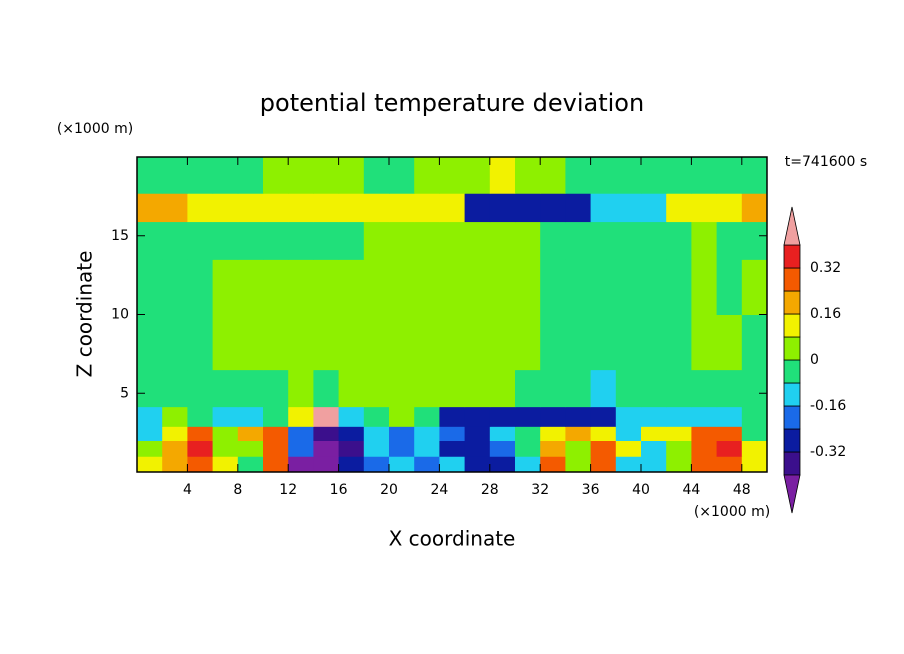  Describe the element at coordinates (237, 490) in the screenshot. I see `x-tick-label: 8` at that location.